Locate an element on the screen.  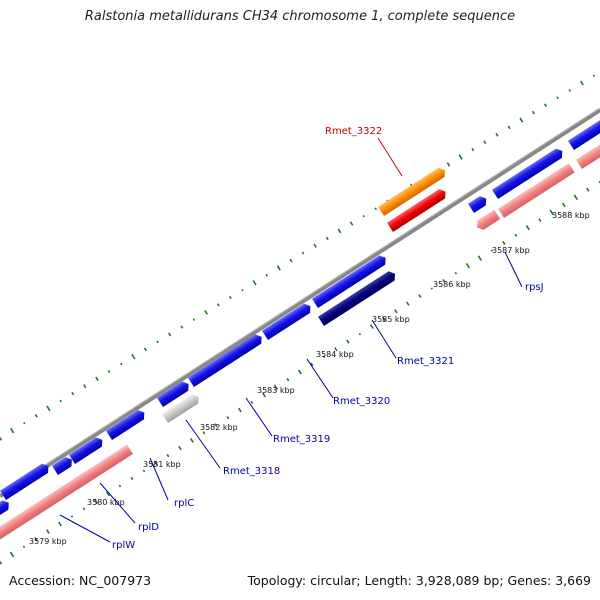
gene-label-rmet-3319: Rmet_3319 is located at coordinates (301, 439).